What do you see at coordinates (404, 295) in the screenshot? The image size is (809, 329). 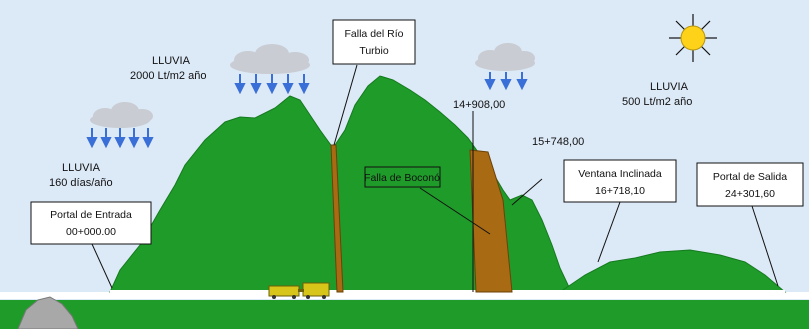 I see `ground-white-band` at bounding box center [404, 295].